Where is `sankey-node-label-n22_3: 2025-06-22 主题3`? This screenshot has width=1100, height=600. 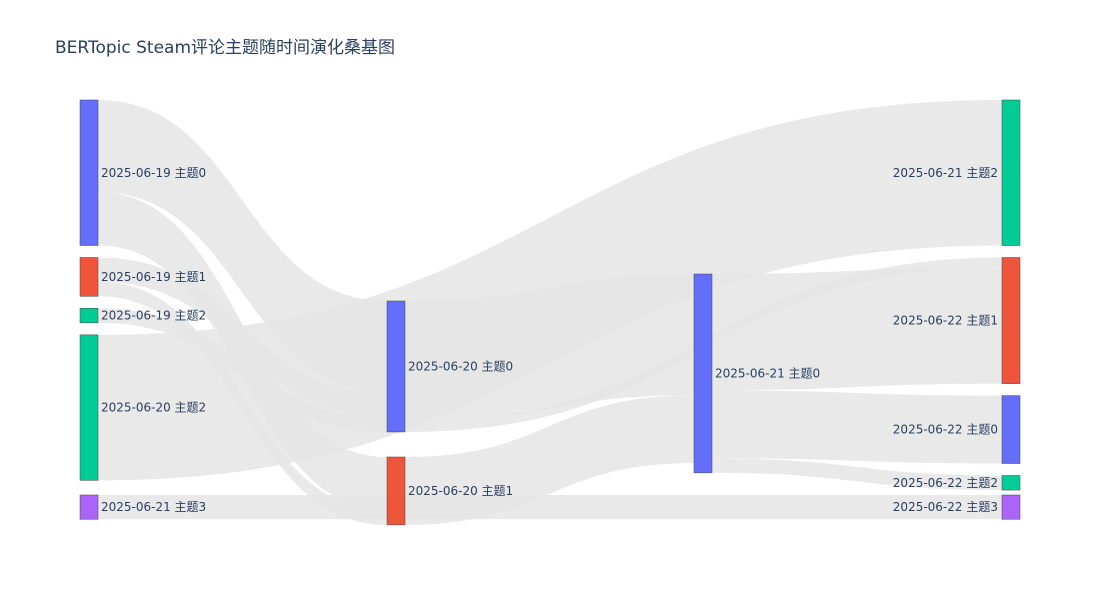 sankey-node-label-n22_3: 2025-06-22 主题3 is located at coordinates (945, 507).